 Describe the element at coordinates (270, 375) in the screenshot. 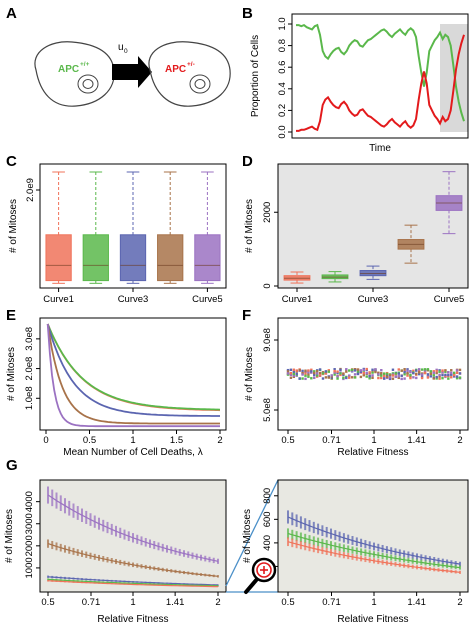

I see `y-ticks: 5.0e8 9.0e8` at that location.